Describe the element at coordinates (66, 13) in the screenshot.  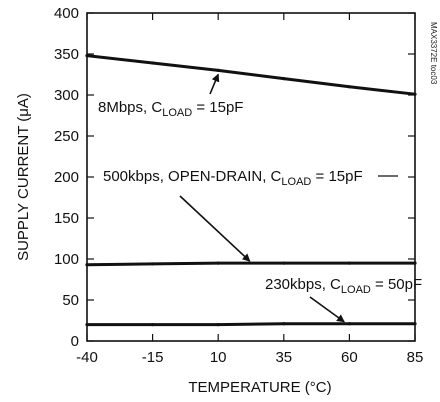
I see `y-tick-label: 400` at that location.